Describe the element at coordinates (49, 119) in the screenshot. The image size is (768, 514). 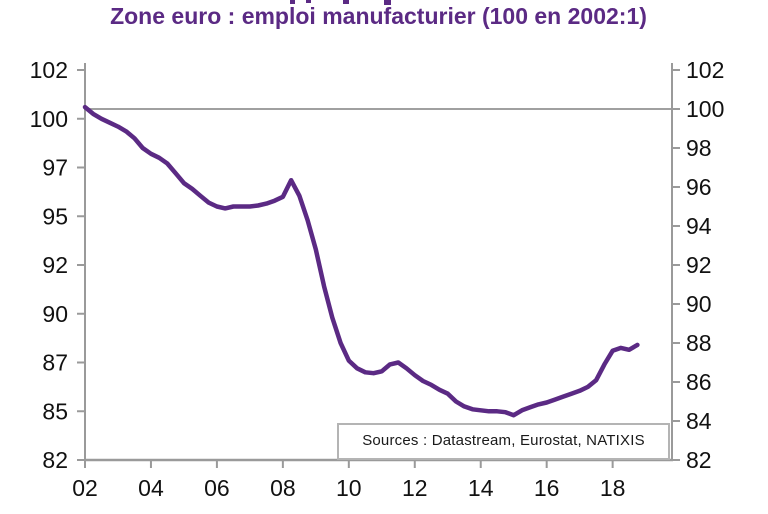
I see `y-left-tick-label: 100` at that location.